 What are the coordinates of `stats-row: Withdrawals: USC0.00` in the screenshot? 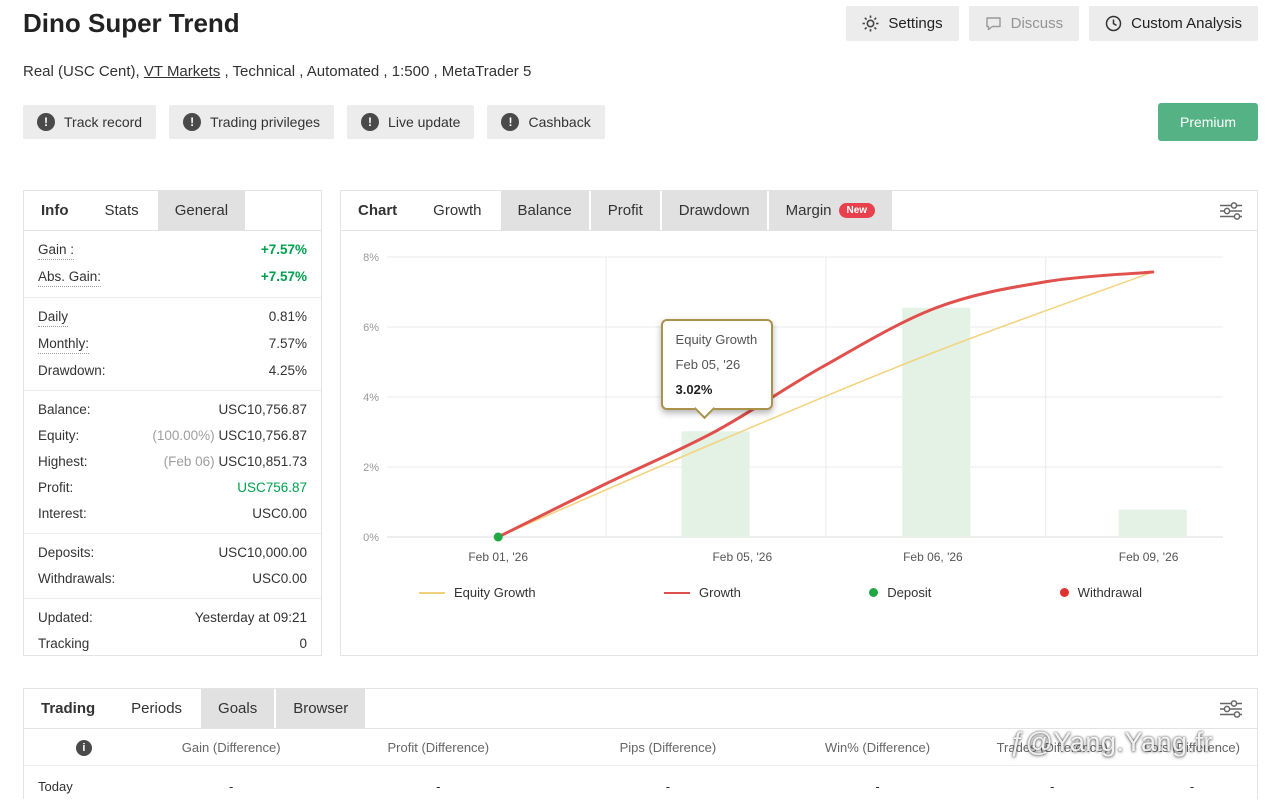 It's located at (172, 579).